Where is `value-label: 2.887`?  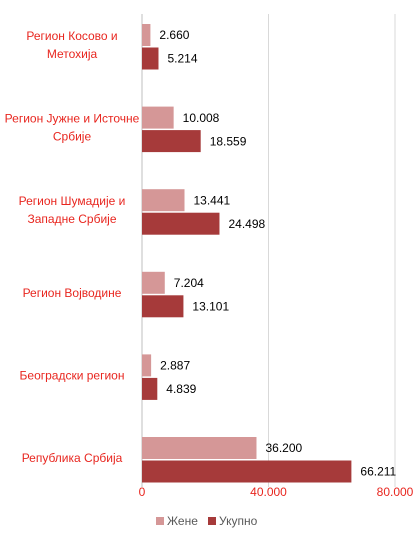
value-label: 2.887 is located at coordinates (175, 366).